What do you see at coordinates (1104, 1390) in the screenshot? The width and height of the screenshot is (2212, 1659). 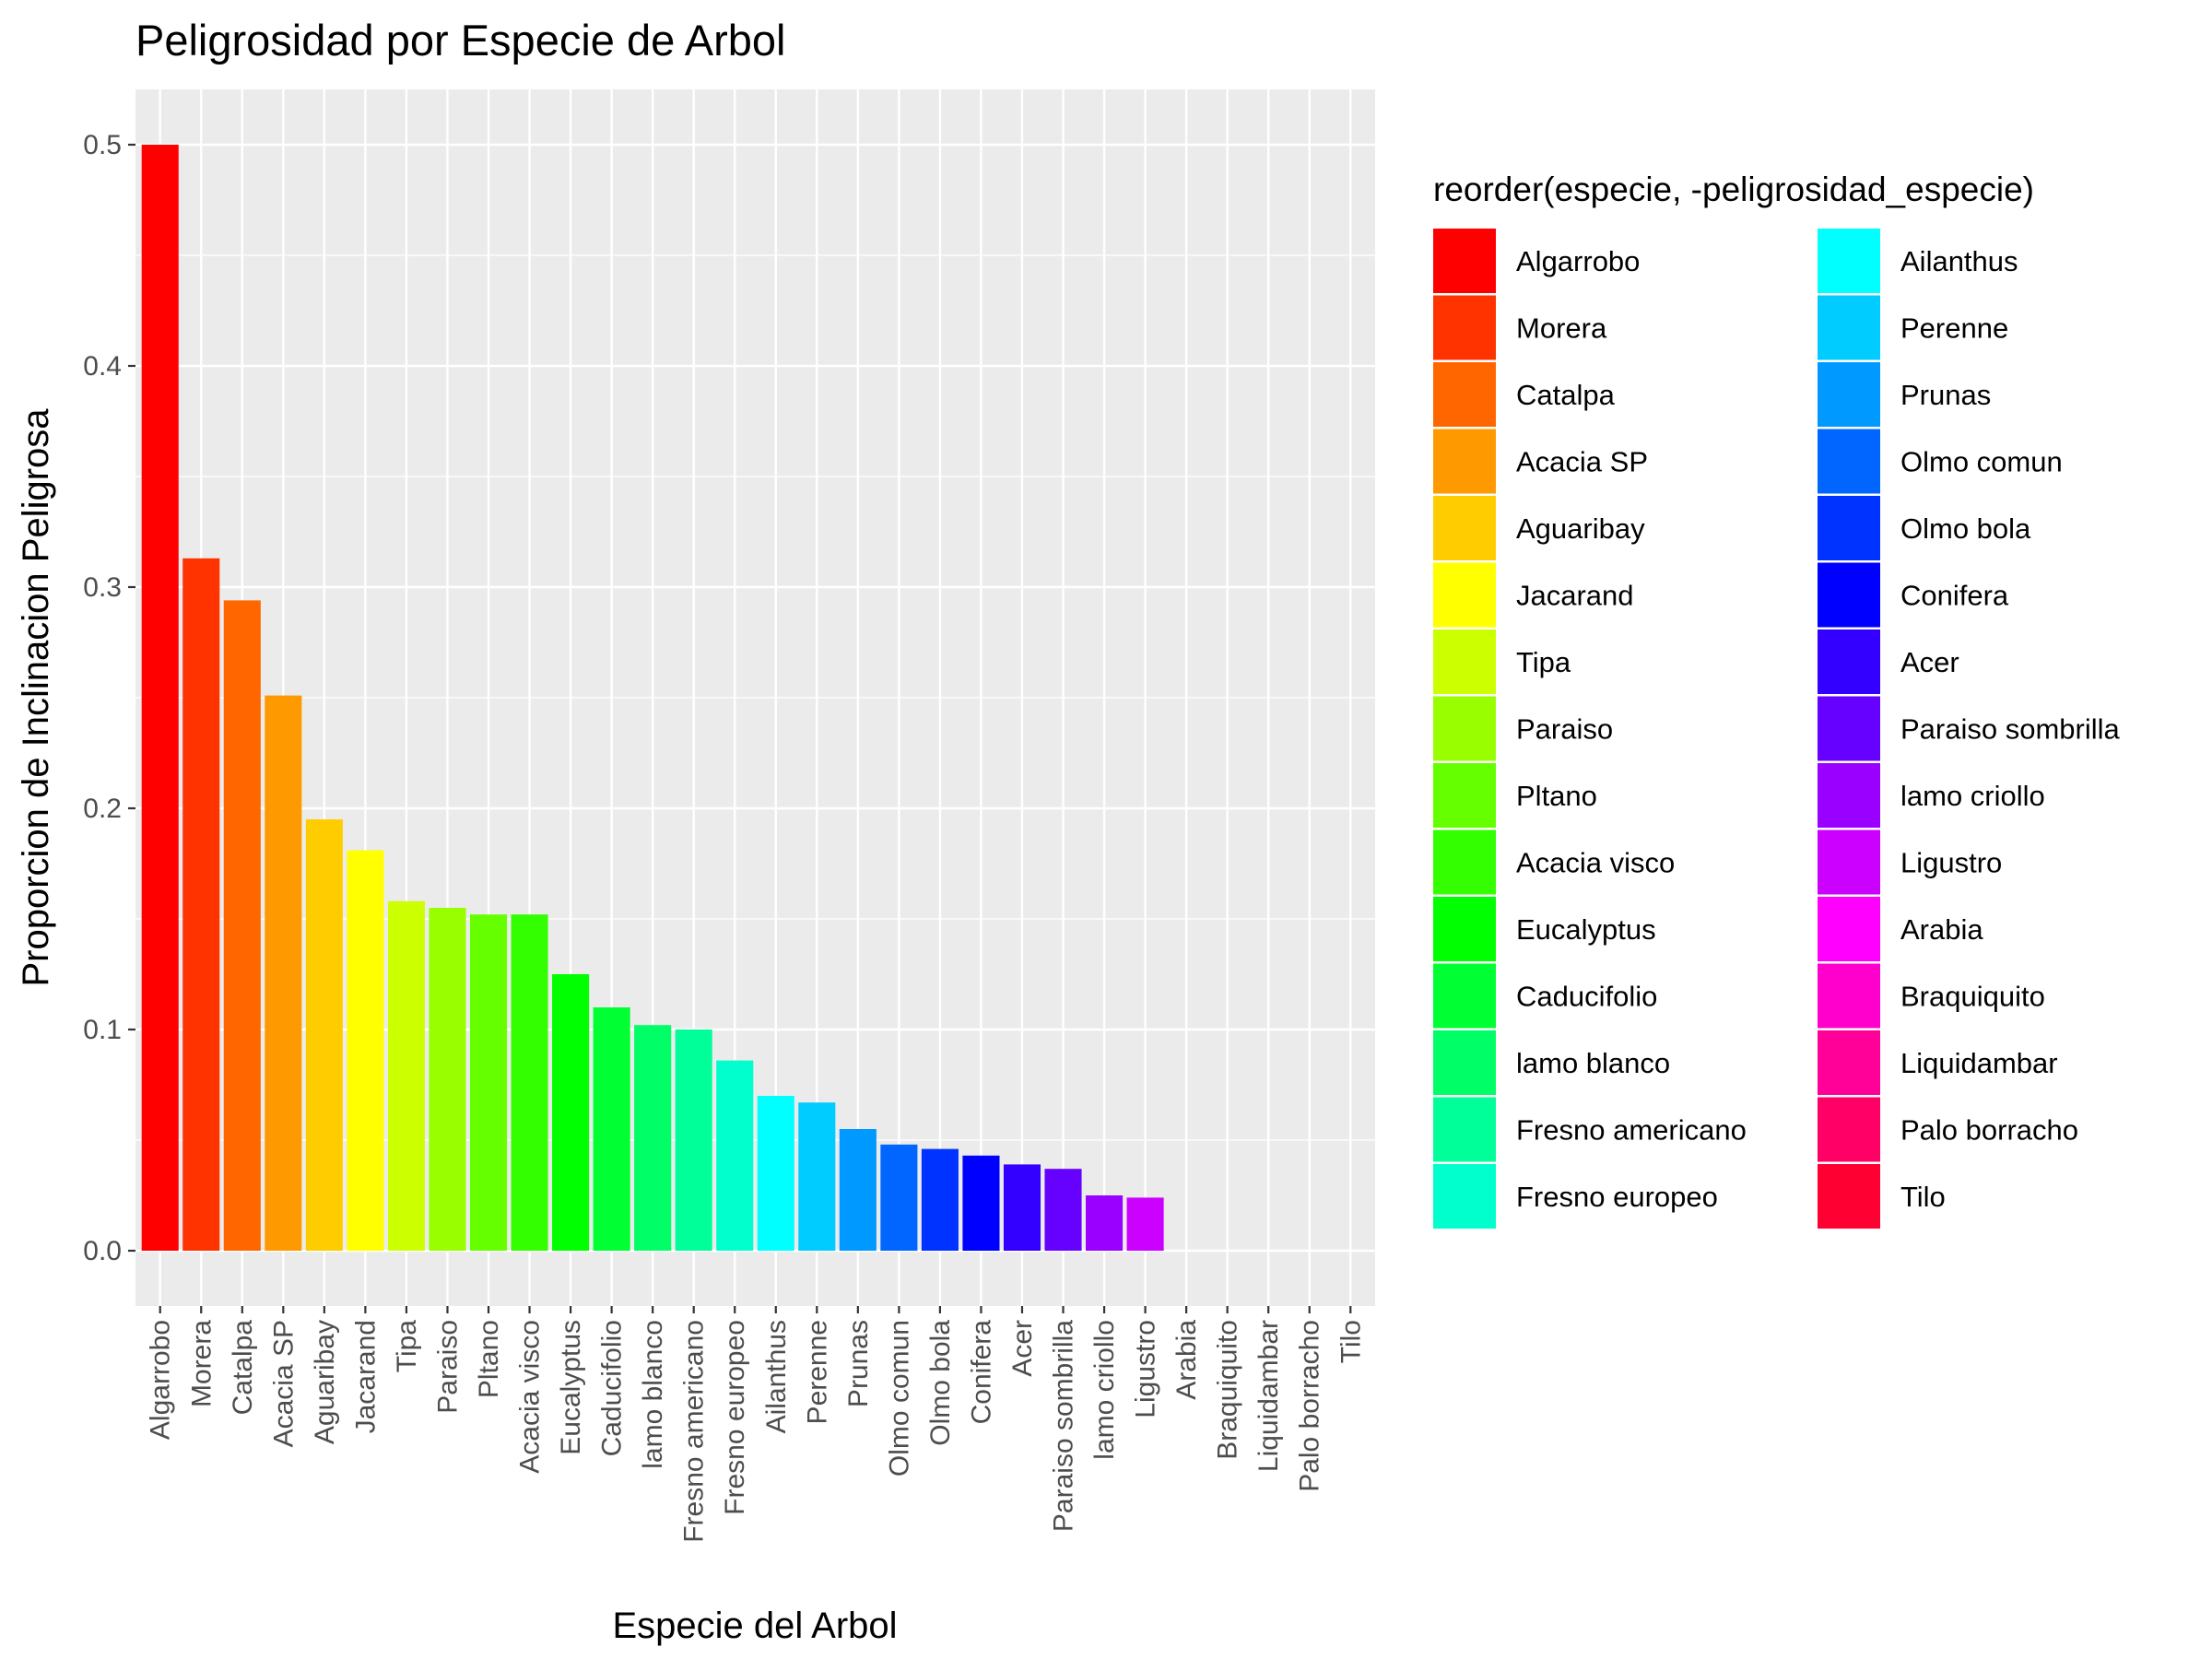 I see `x-tick-label: lamo criollo` at bounding box center [1104, 1390].